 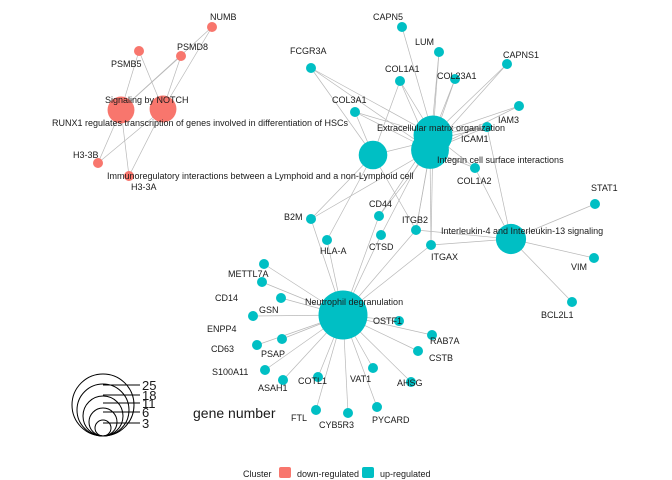 I want to click on gene-label-stat1: STAT1, so click(x=604, y=188).